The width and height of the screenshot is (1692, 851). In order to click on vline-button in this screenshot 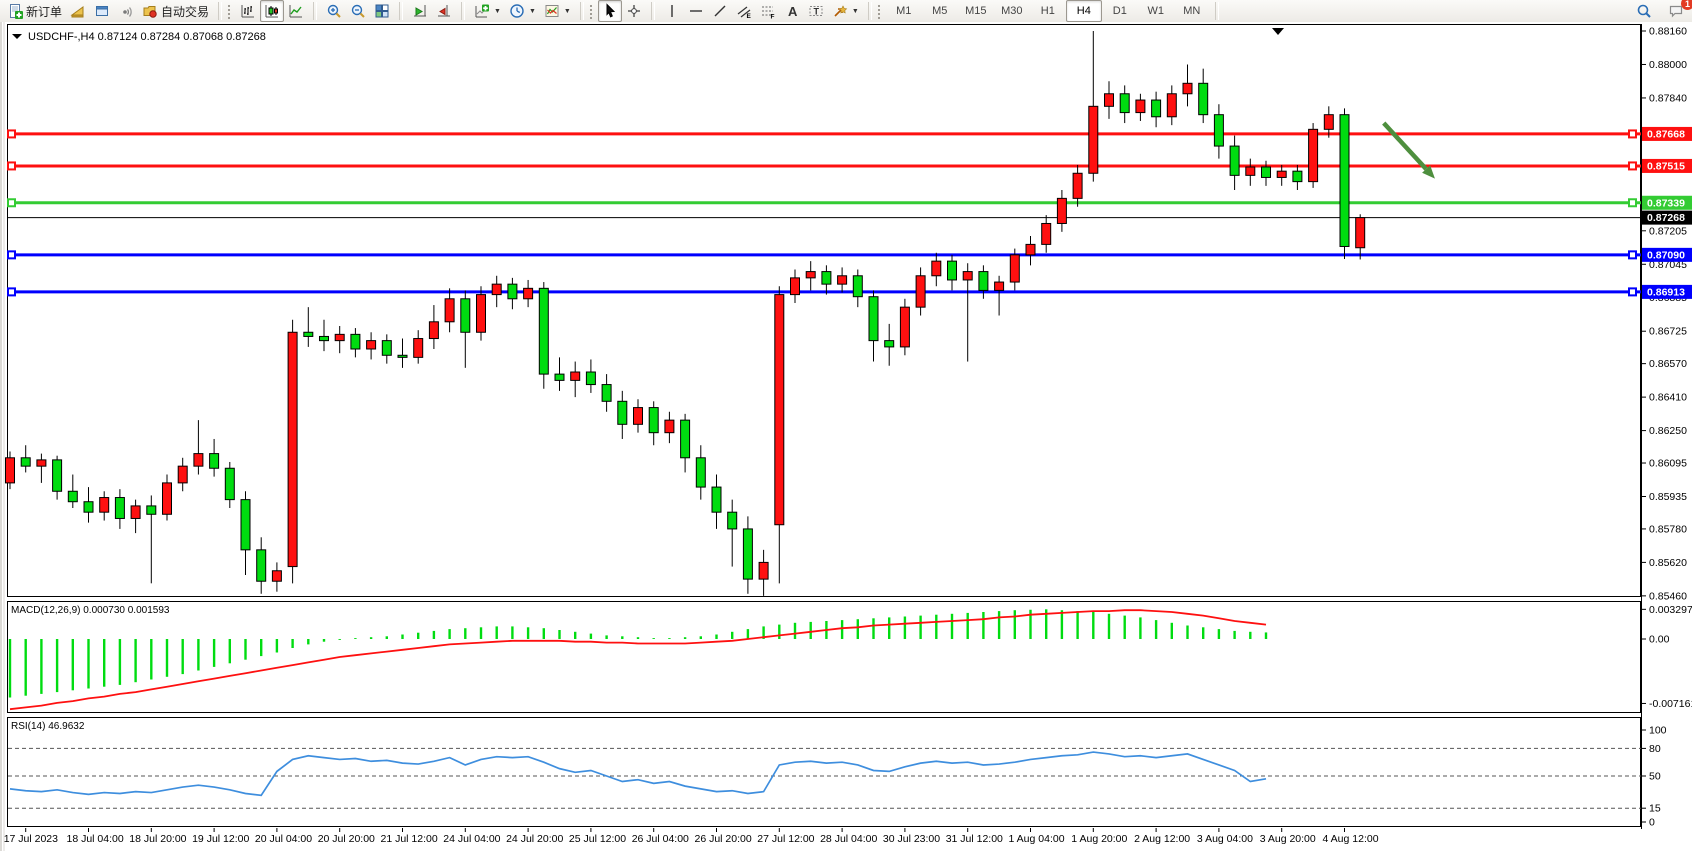, I will do `click(672, 11)`.